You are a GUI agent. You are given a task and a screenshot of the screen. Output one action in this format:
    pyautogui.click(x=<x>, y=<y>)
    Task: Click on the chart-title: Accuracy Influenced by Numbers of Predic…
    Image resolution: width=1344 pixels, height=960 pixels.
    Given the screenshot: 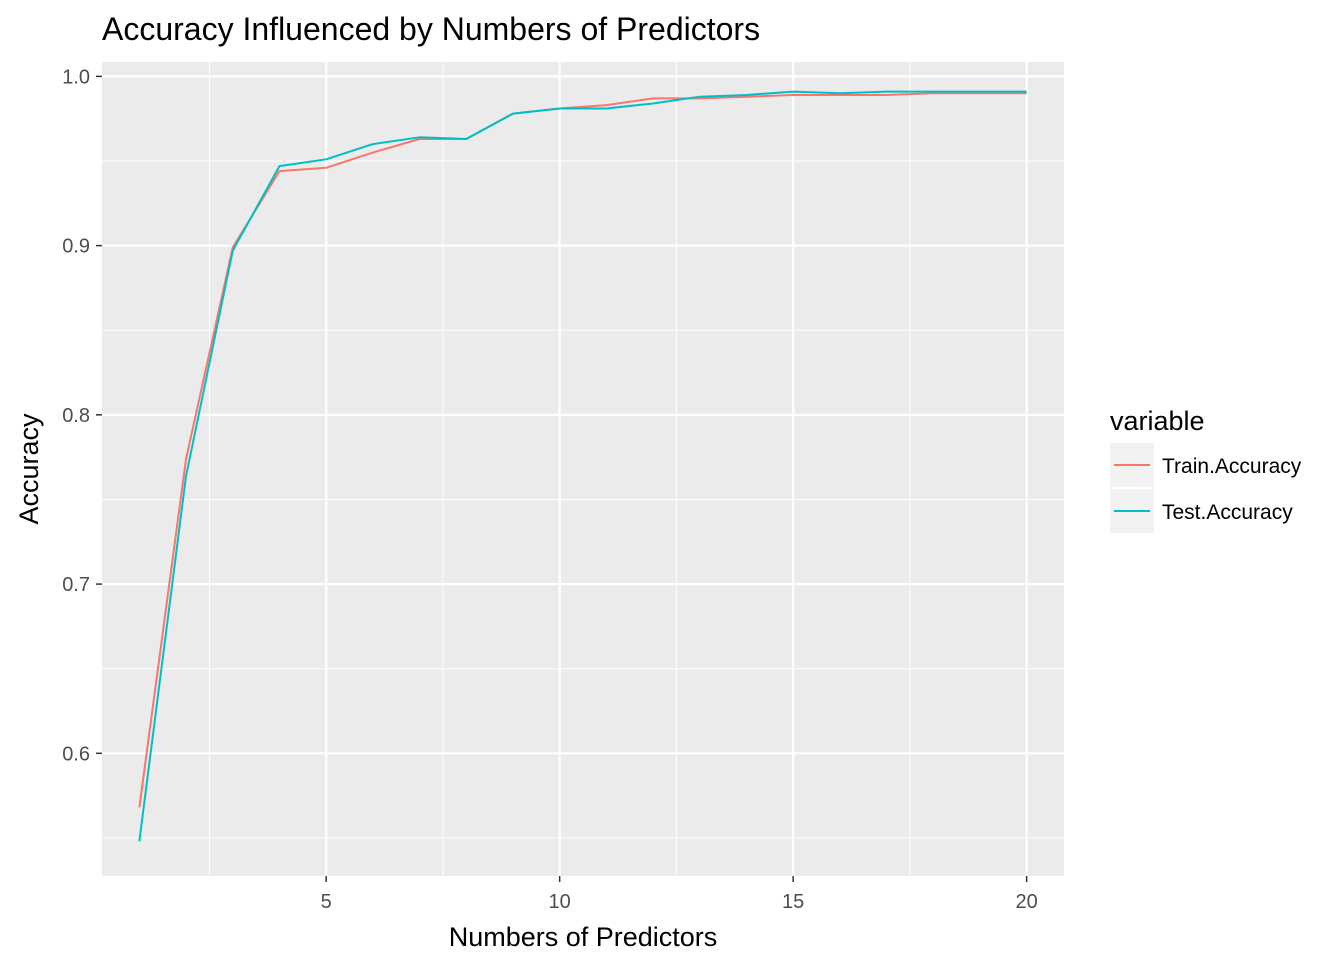 What is the action you would take?
    pyautogui.click(x=431, y=29)
    